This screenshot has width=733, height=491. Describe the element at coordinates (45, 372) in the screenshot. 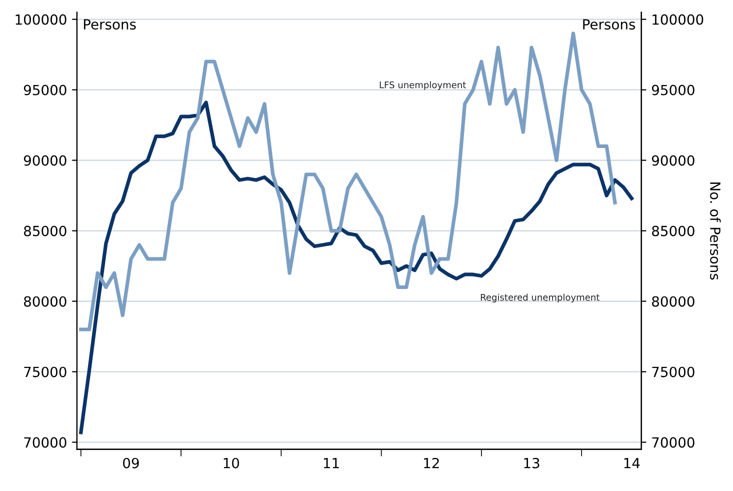

I see `y-tick-label: 75000` at that location.